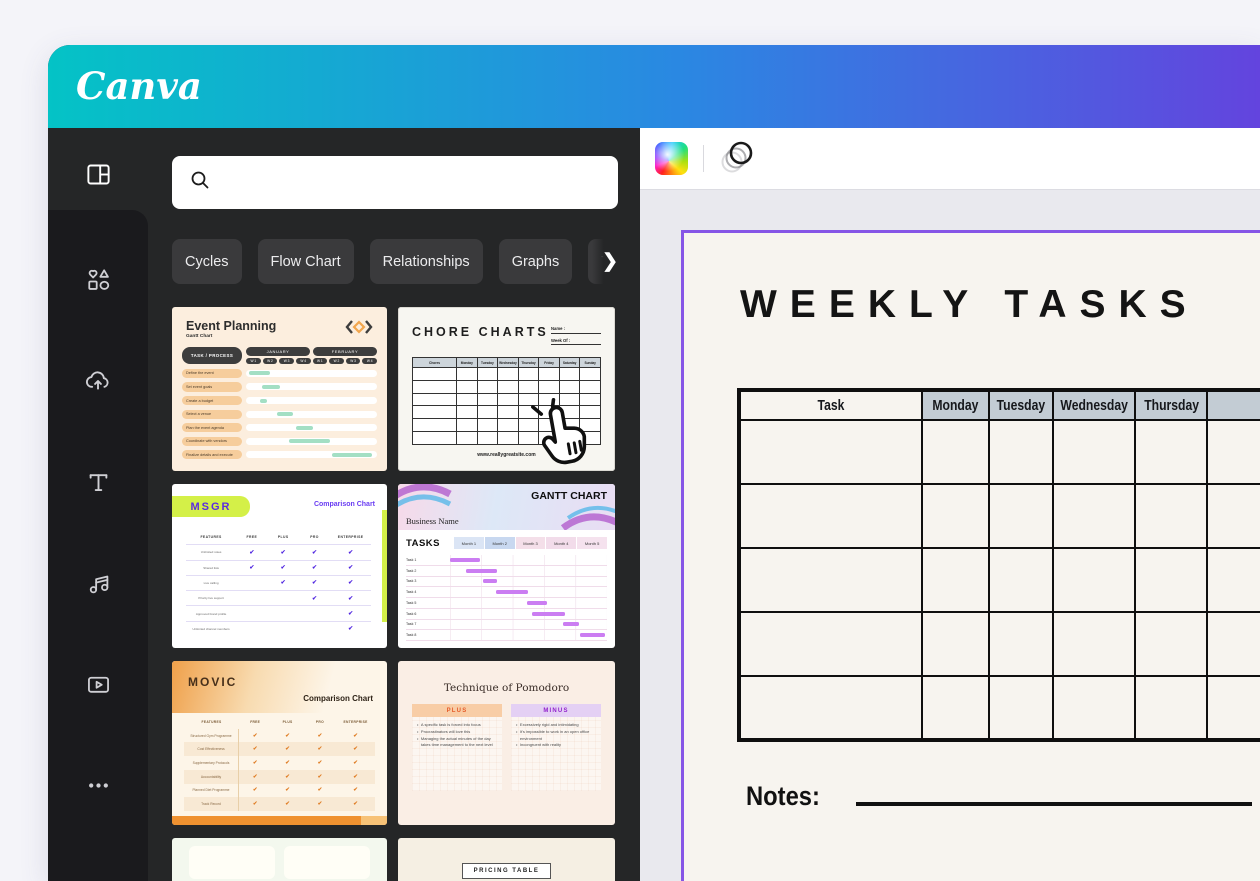 Image resolution: width=1260 pixels, height=881 pixels. Describe the element at coordinates (671, 158) in the screenshot. I see `background-color-icon` at that location.